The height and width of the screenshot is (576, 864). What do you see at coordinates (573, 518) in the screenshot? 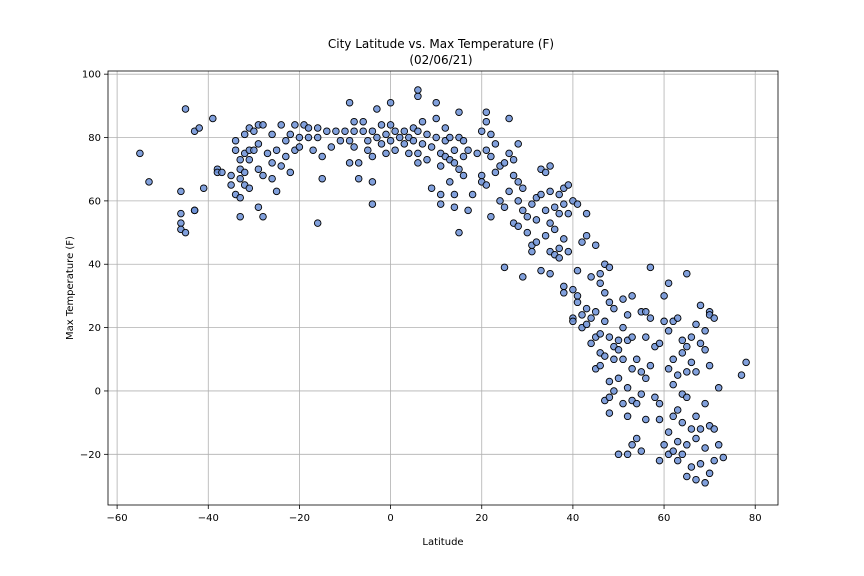
I see `x-tick-label: 40` at bounding box center [573, 518].